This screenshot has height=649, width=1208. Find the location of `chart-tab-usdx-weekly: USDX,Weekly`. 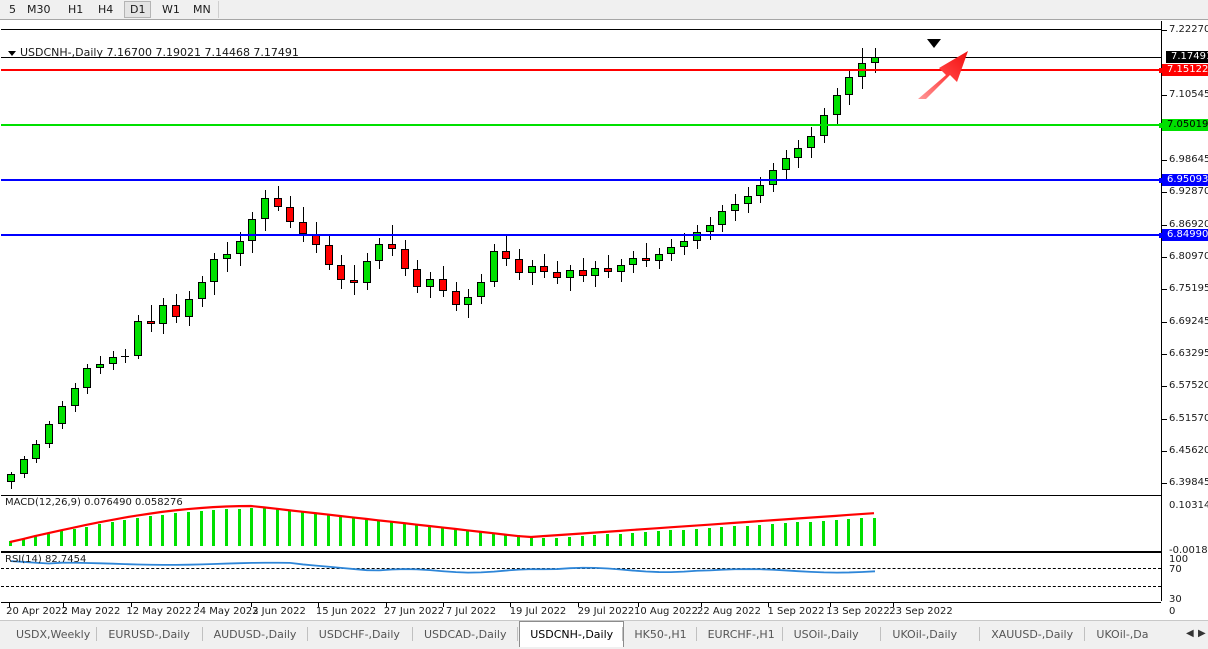

chart-tab-usdx-weekly: USDX,Weekly is located at coordinates (53, 634).